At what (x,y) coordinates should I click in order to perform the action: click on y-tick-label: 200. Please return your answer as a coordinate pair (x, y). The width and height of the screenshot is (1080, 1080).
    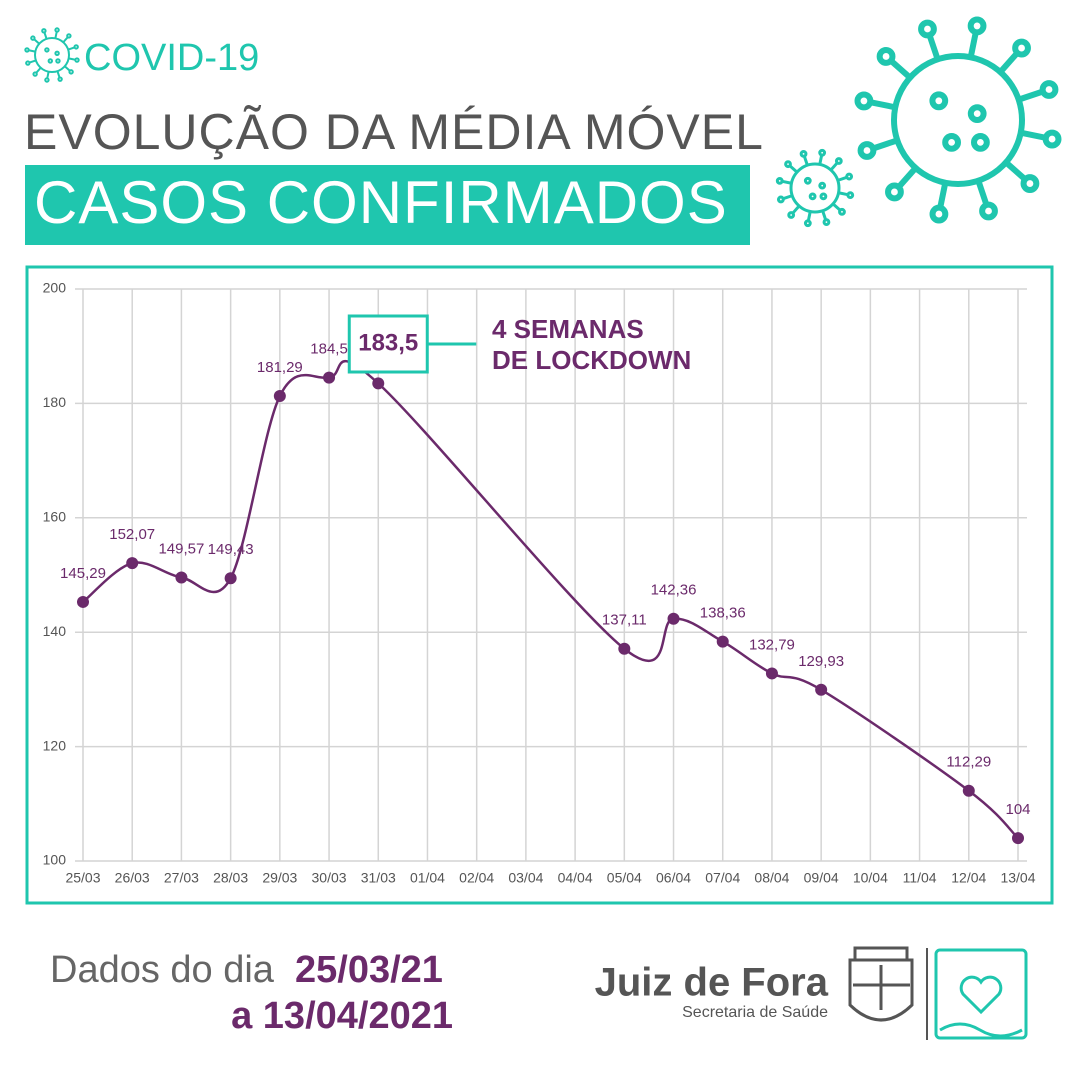
    Looking at the image, I should click on (55, 288).